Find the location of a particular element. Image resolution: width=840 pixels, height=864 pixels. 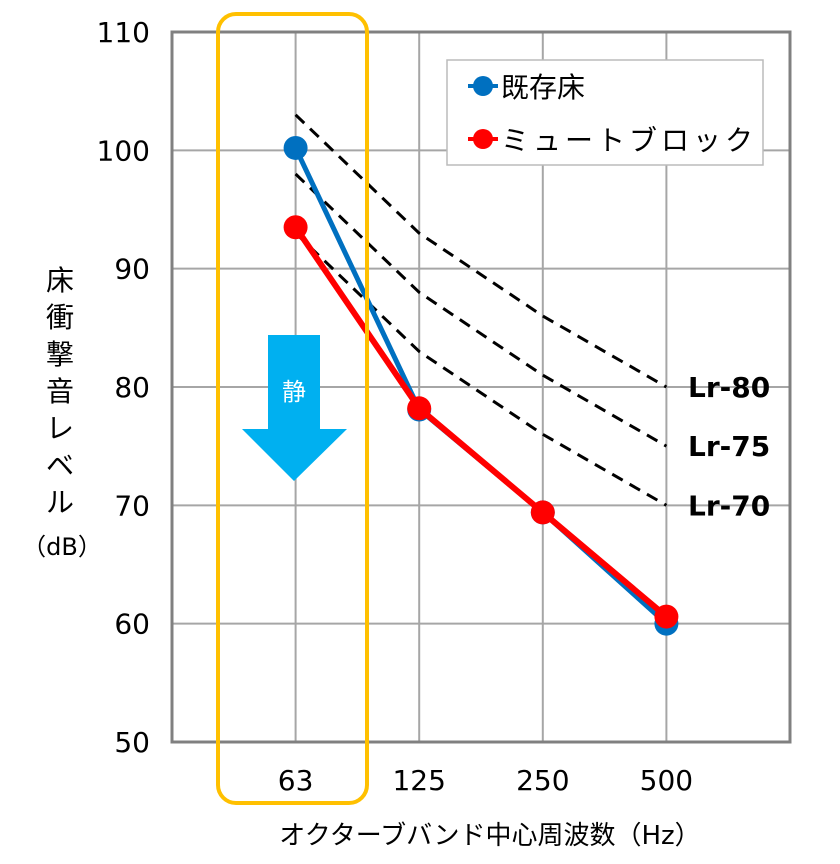

y-tick-labels: 50 60 70 80 90 100 110 is located at coordinates (123, 387).